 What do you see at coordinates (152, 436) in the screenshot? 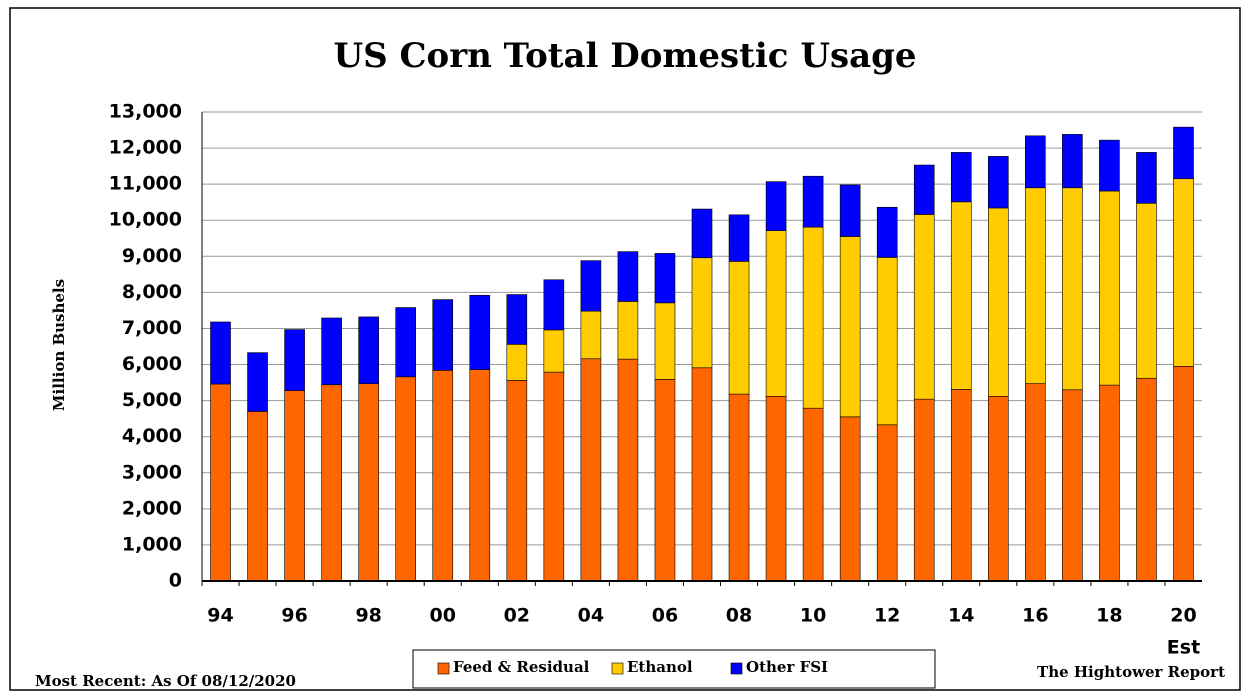
I see `y-tick-label: 4,000` at bounding box center [152, 436].